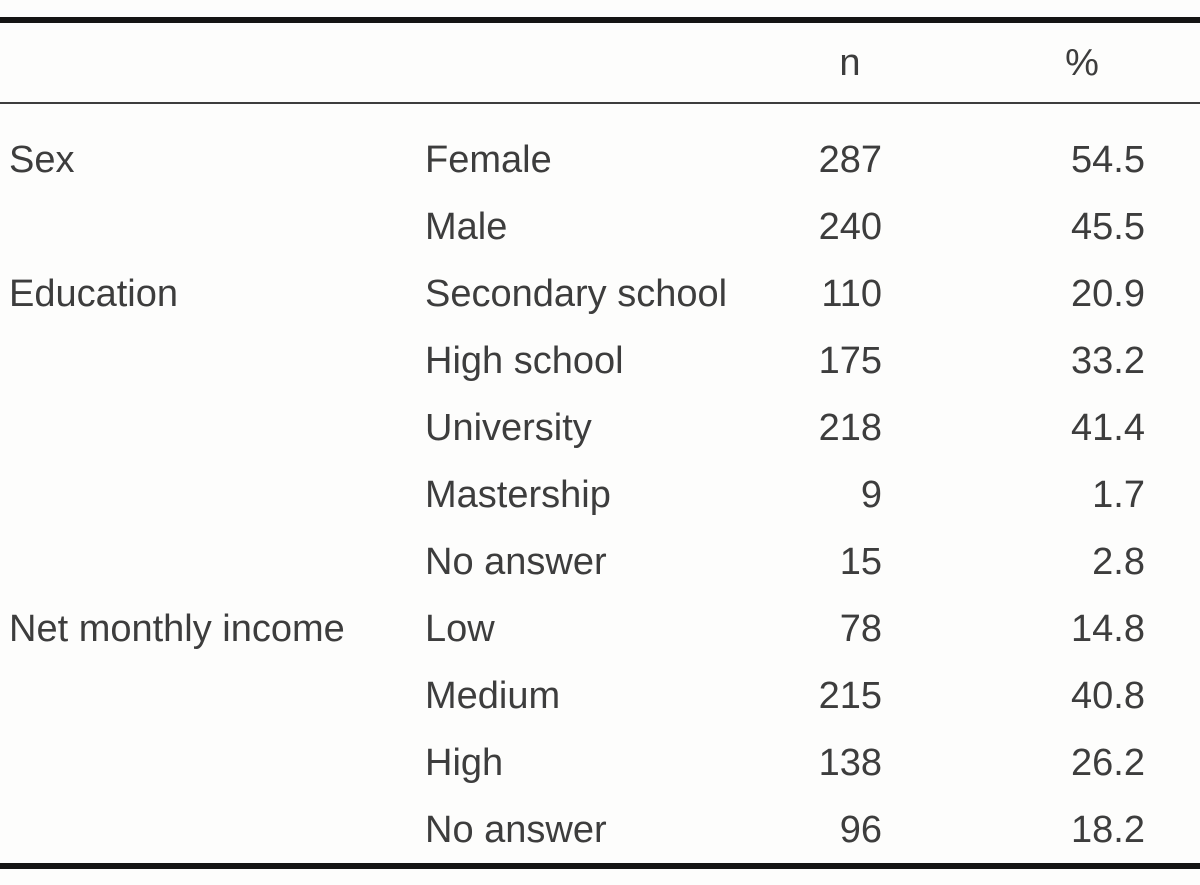 The image size is (1200, 885). Describe the element at coordinates (1108, 360) in the screenshot. I see `percent-value-cell: 33.2` at that location.